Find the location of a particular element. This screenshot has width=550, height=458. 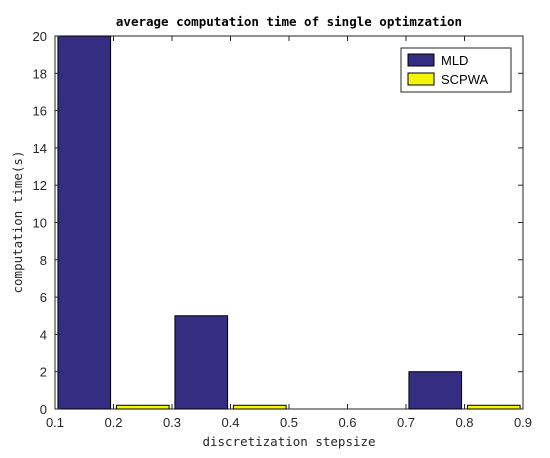

x-tick-label: 0.9 is located at coordinates (523, 422).